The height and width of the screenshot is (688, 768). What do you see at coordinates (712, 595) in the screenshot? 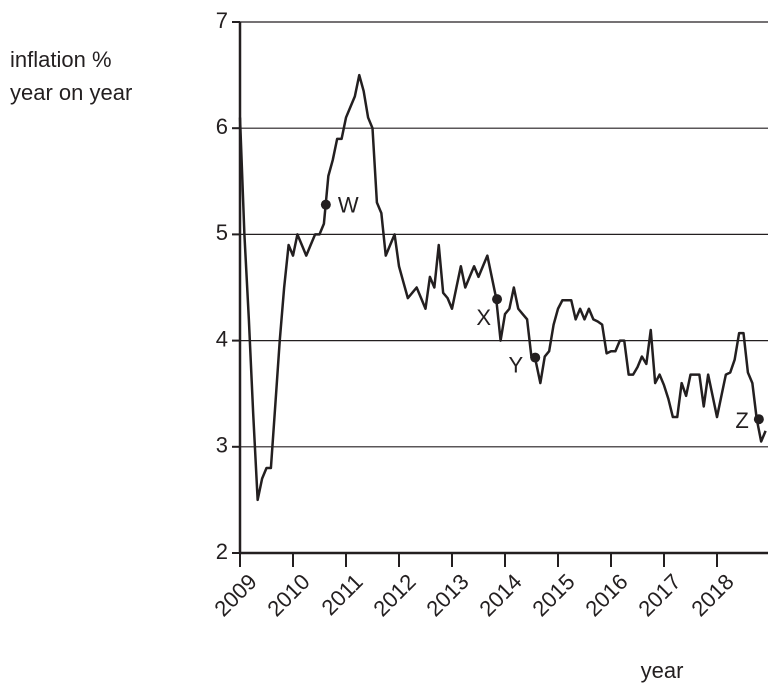
I see `x-tick-label: 2018` at bounding box center [712, 595].